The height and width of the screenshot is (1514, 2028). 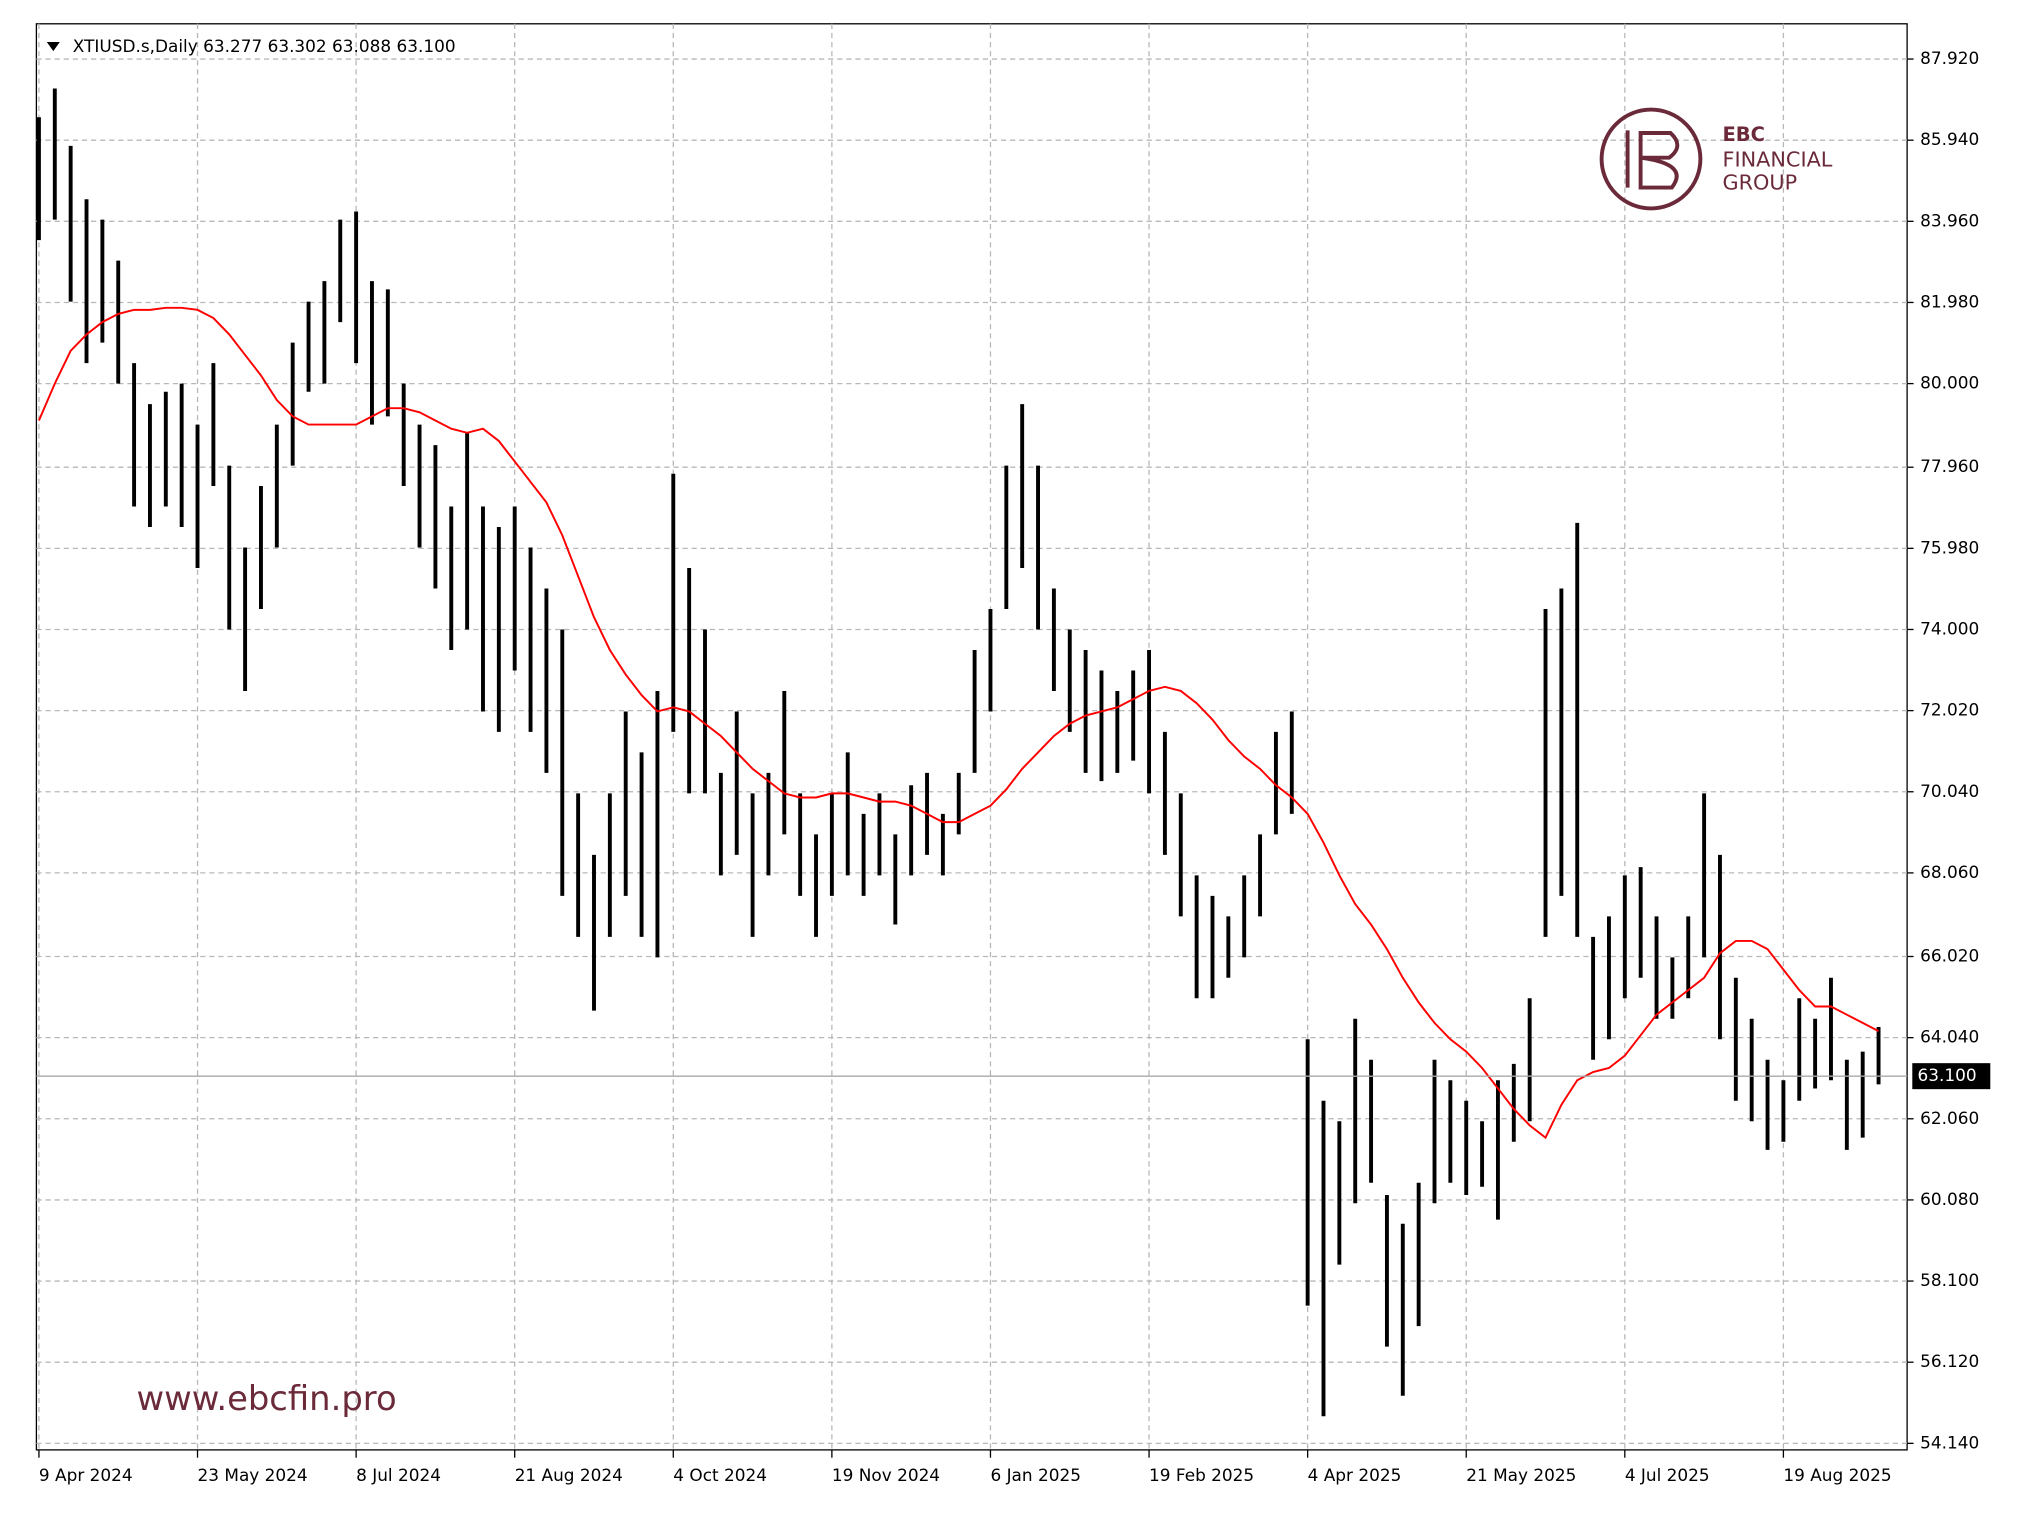 I want to click on x-tick-label: 6 Jan 2025, so click(x=1035, y=1475).